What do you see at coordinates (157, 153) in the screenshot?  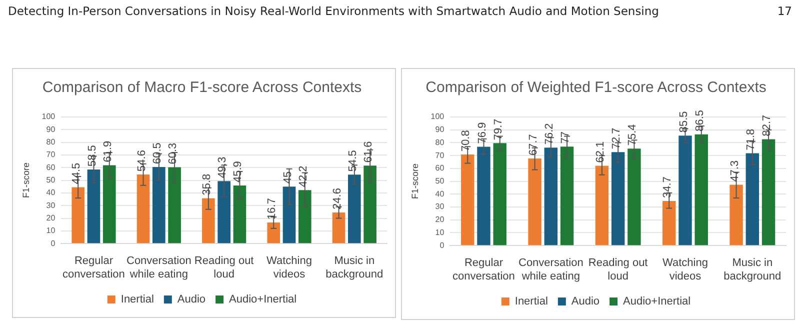 I see `data-label: 60.5` at bounding box center [157, 153].